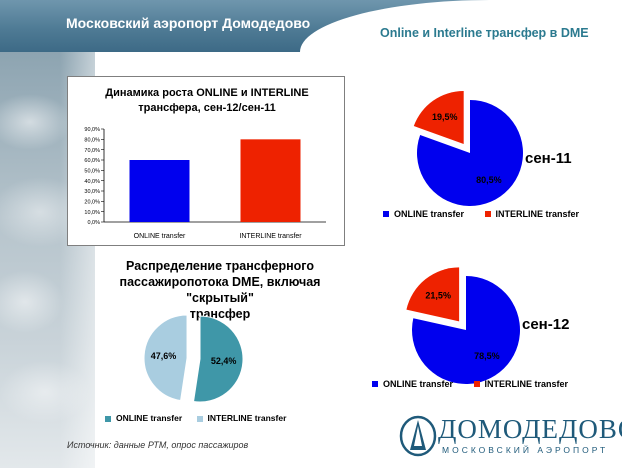 This screenshot has height=468, width=622. I want to click on sep12-legend: ONLINE transfer INTERLINE transfer, so click(479, 383).